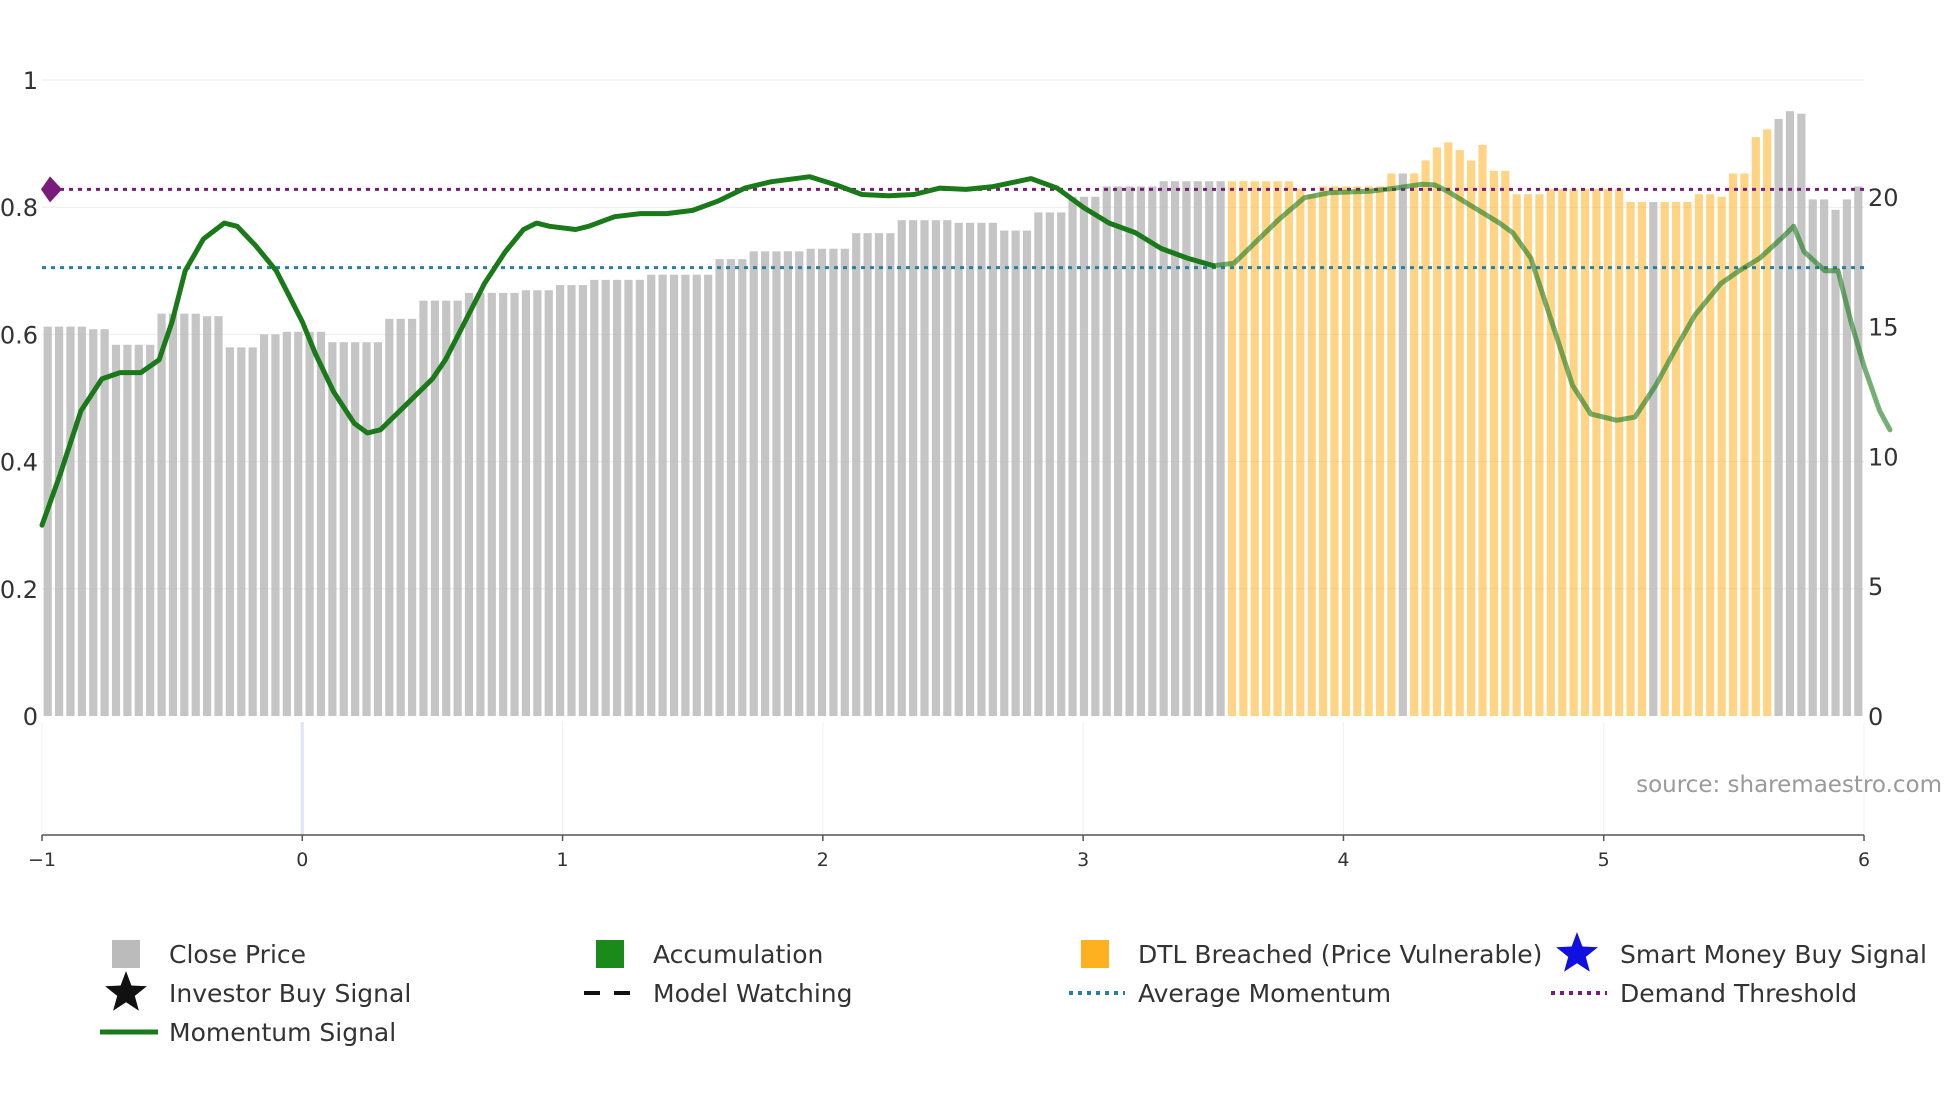  What do you see at coordinates (19, 335) in the screenshot?
I see `y-left-tick-3: 0.6` at bounding box center [19, 335].